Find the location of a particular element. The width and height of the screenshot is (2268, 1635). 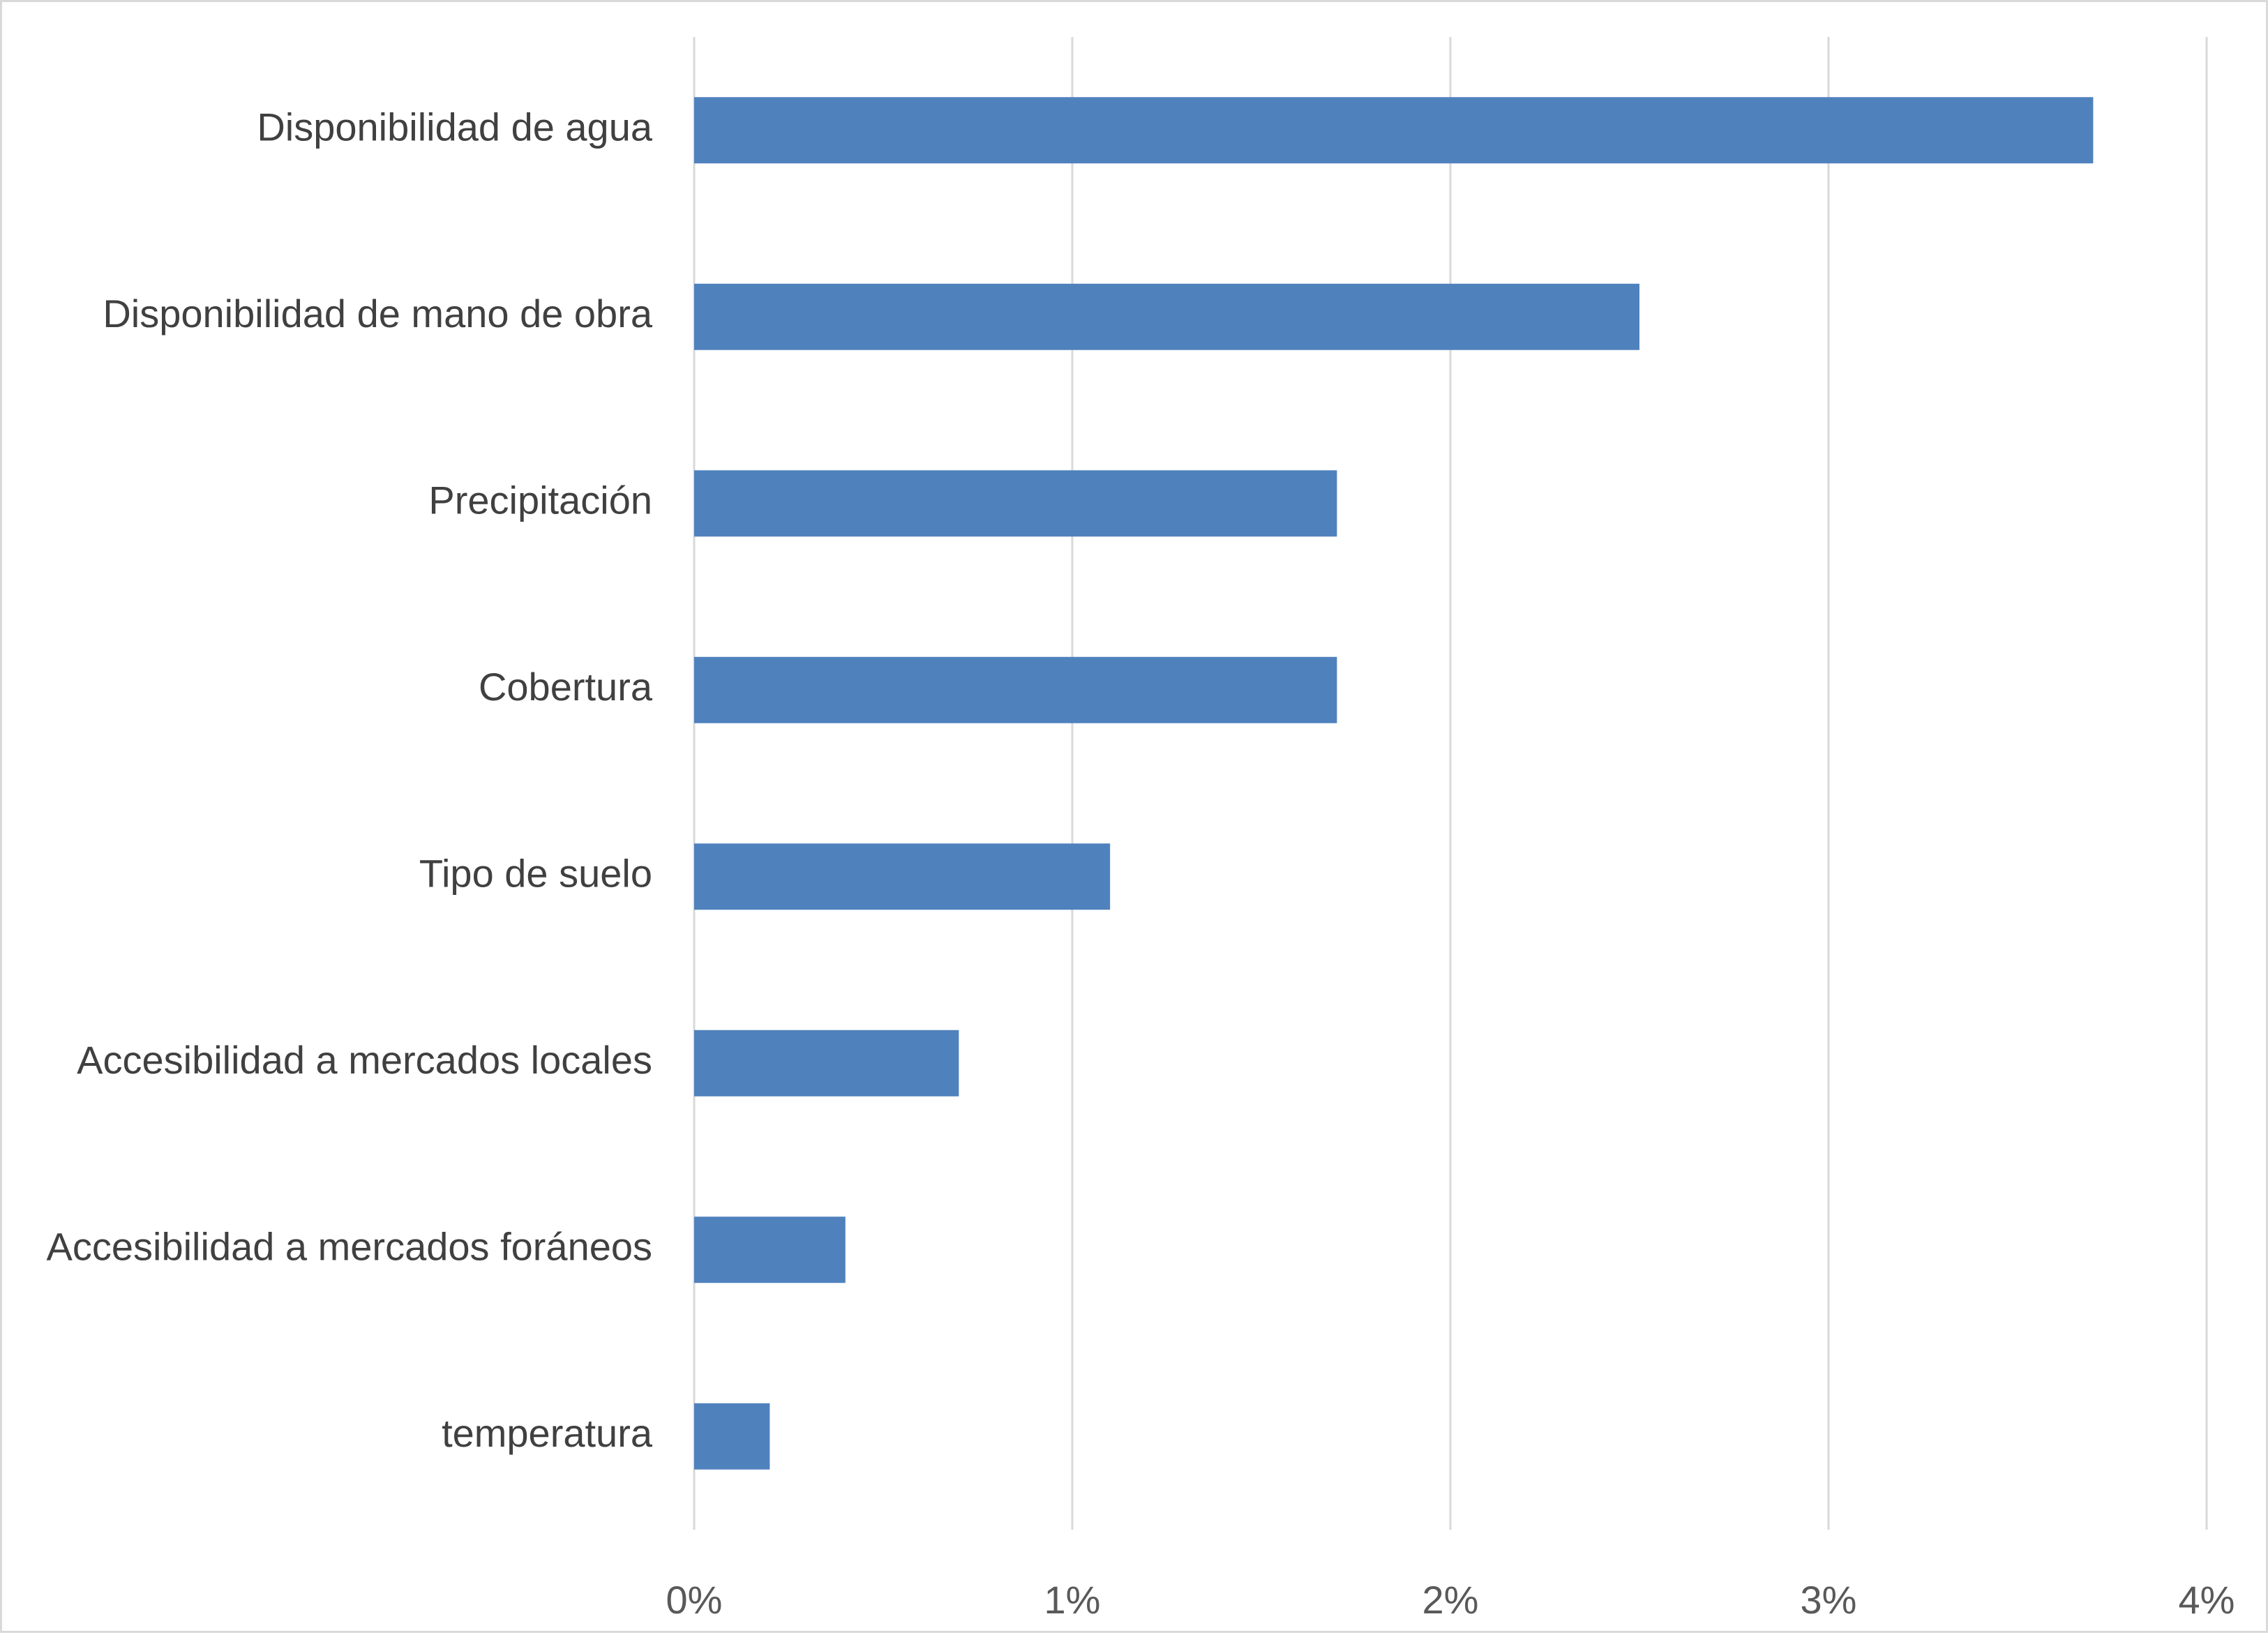

category-label-0: Disponibilidad de agua is located at coordinates (455, 127).